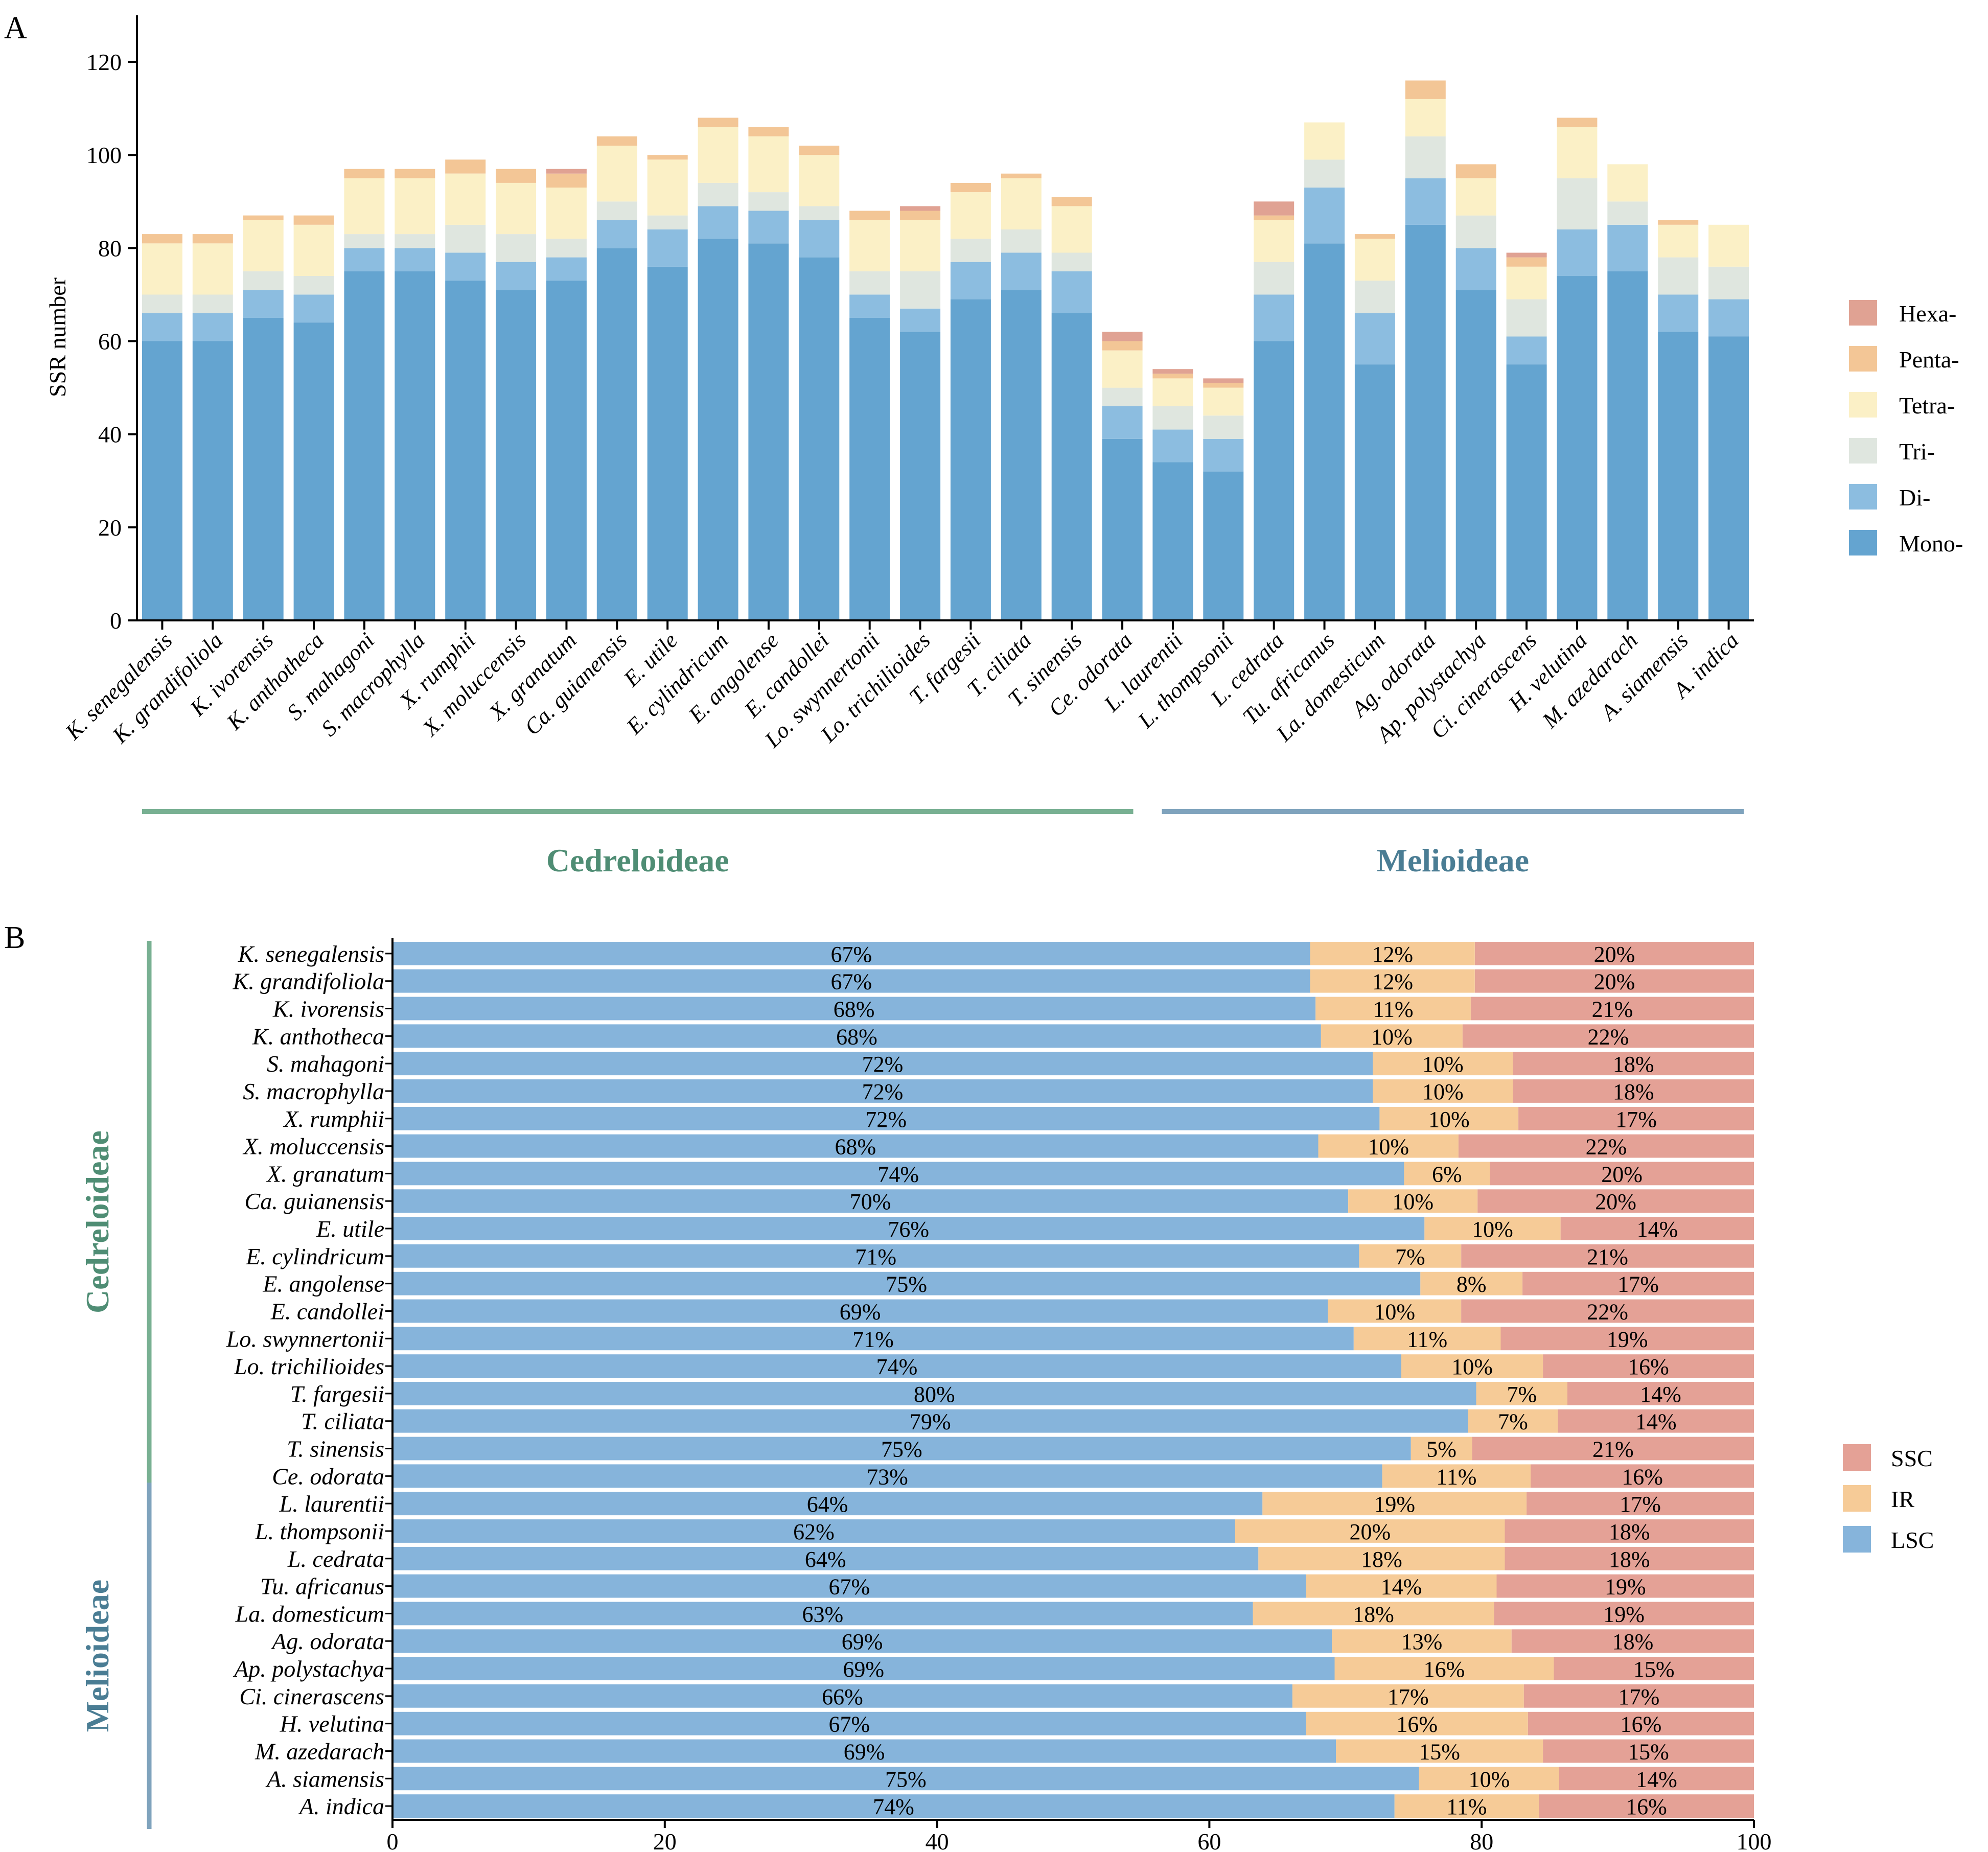 Image resolution: width=1988 pixels, height=1852 pixels. I want to click on segment-lsc-e-angolense, so click(906, 1283).